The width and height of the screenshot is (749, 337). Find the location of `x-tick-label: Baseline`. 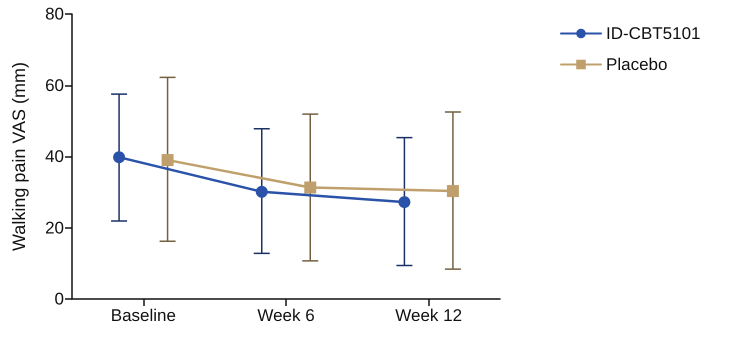

x-tick-label: Baseline is located at coordinates (143, 315).